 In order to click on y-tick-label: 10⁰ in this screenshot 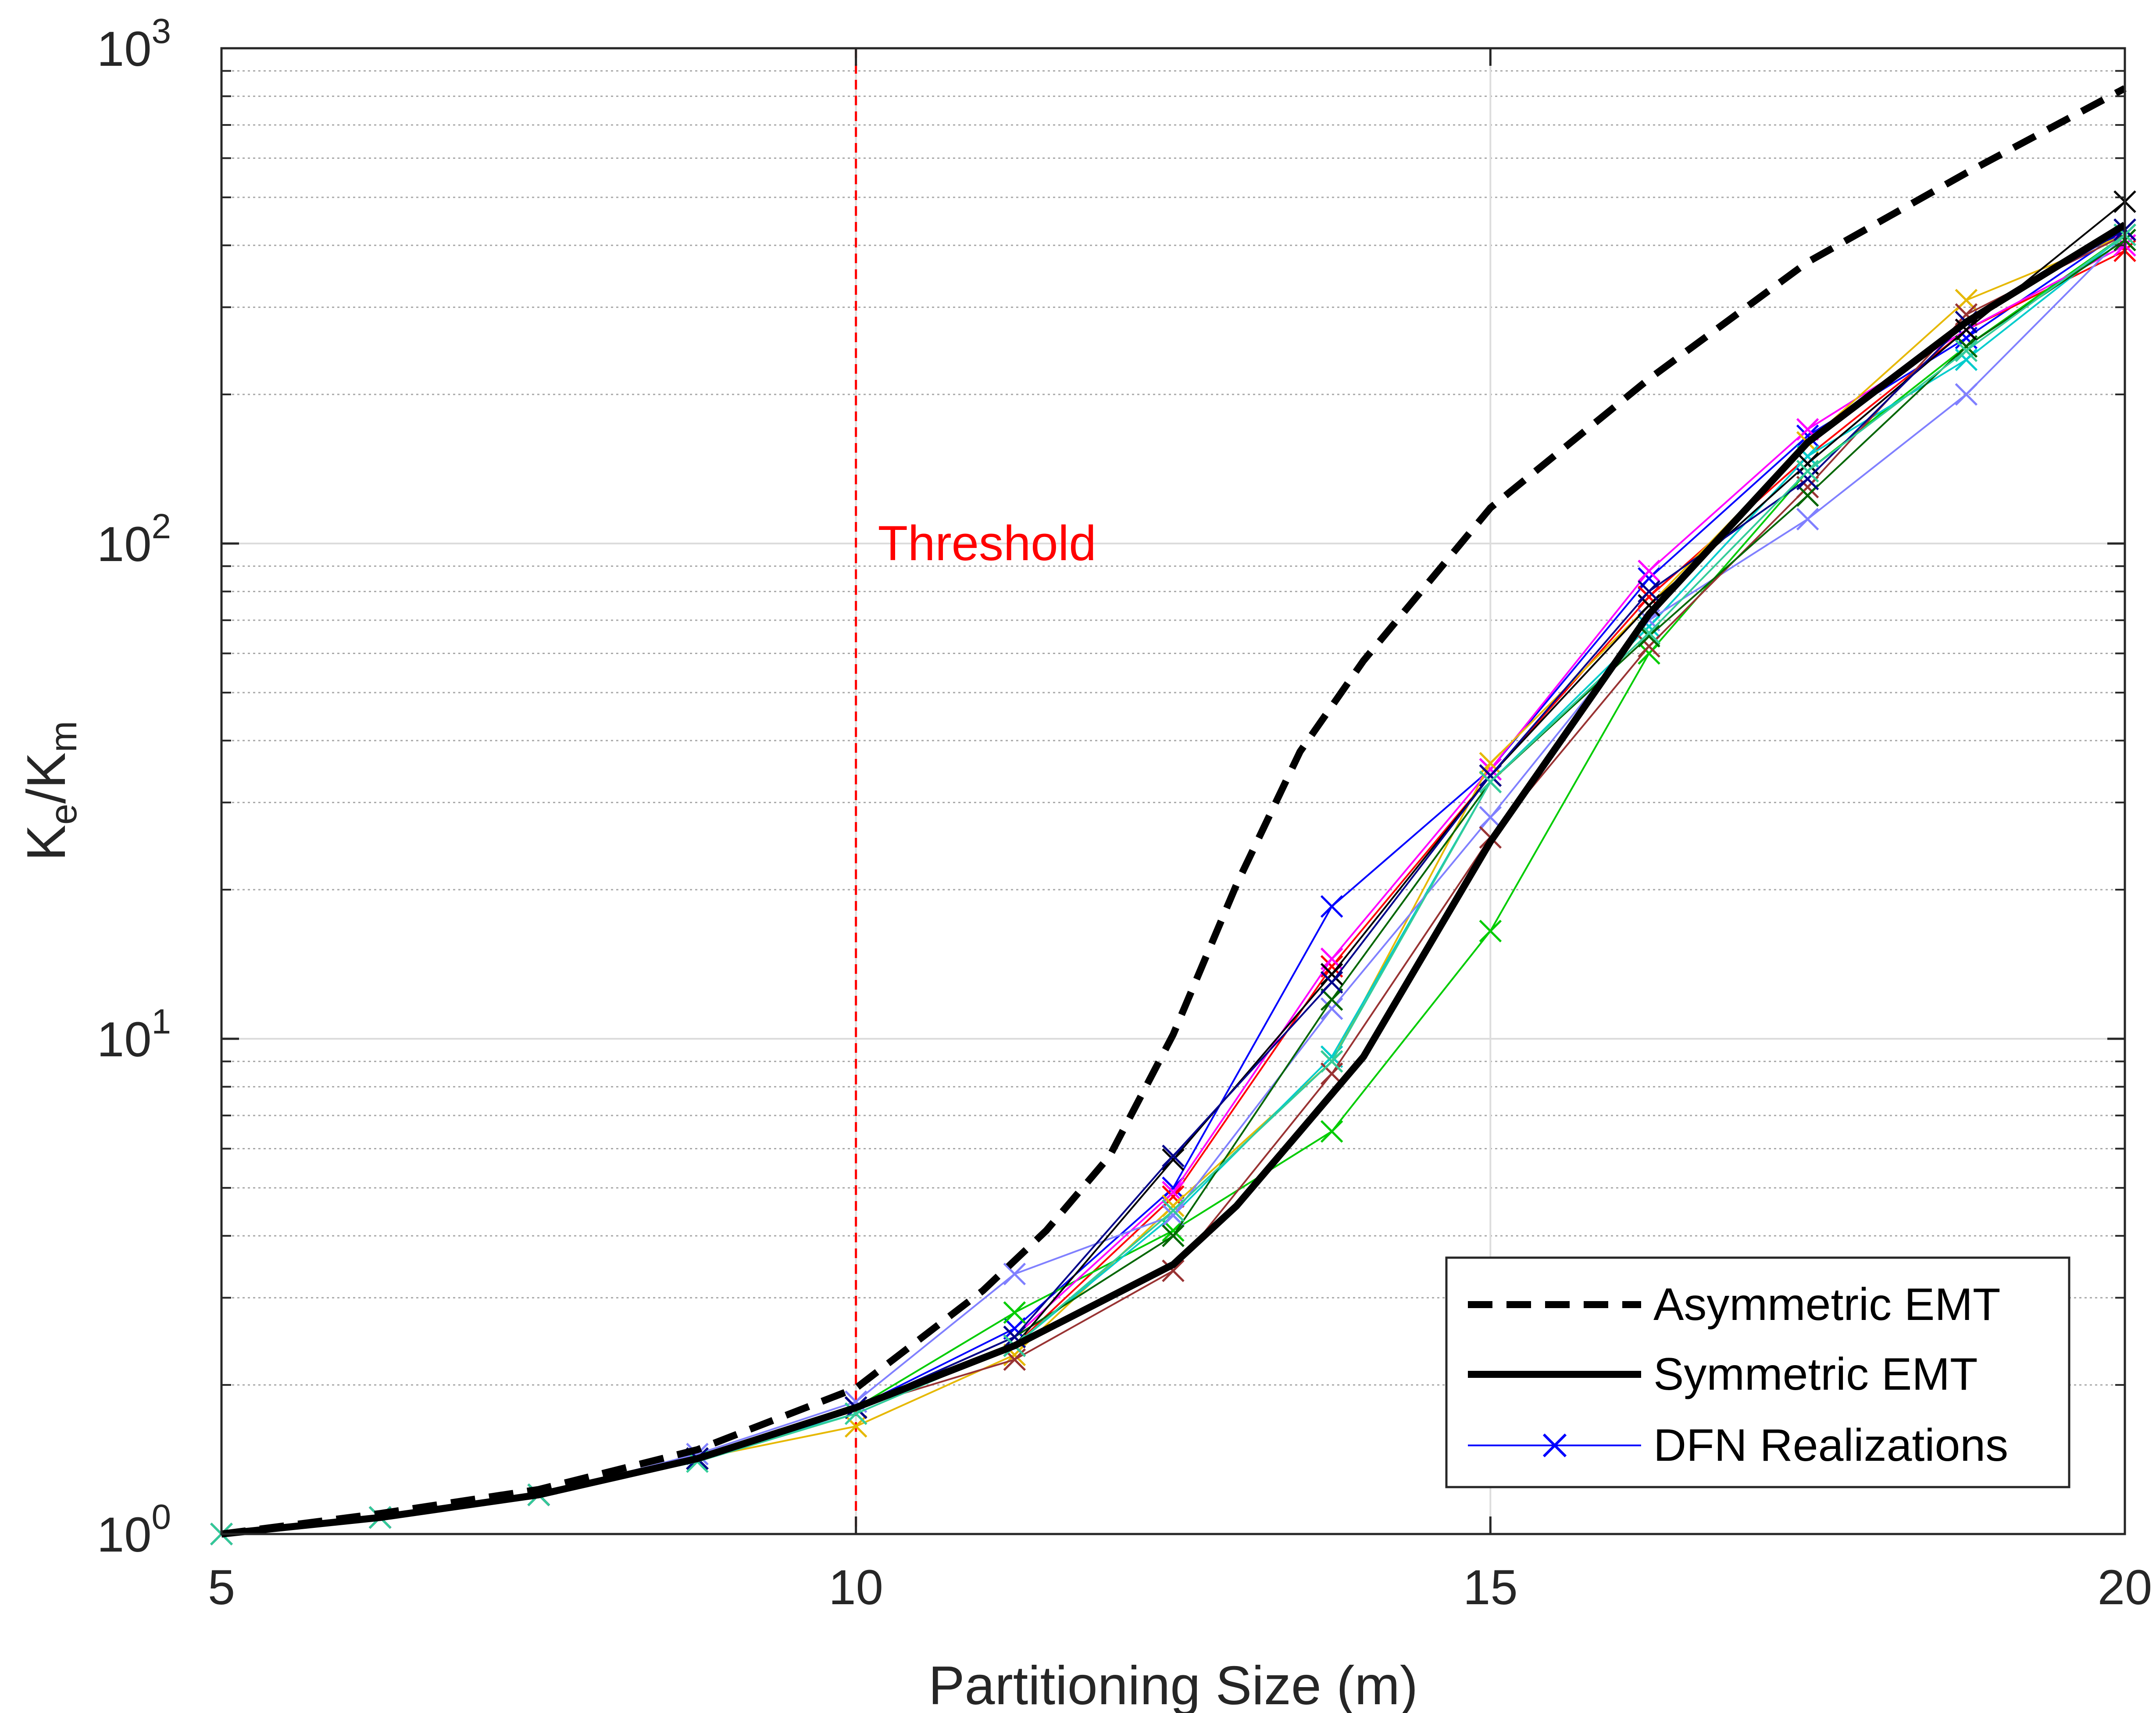, I will do `click(134, 1529)`.